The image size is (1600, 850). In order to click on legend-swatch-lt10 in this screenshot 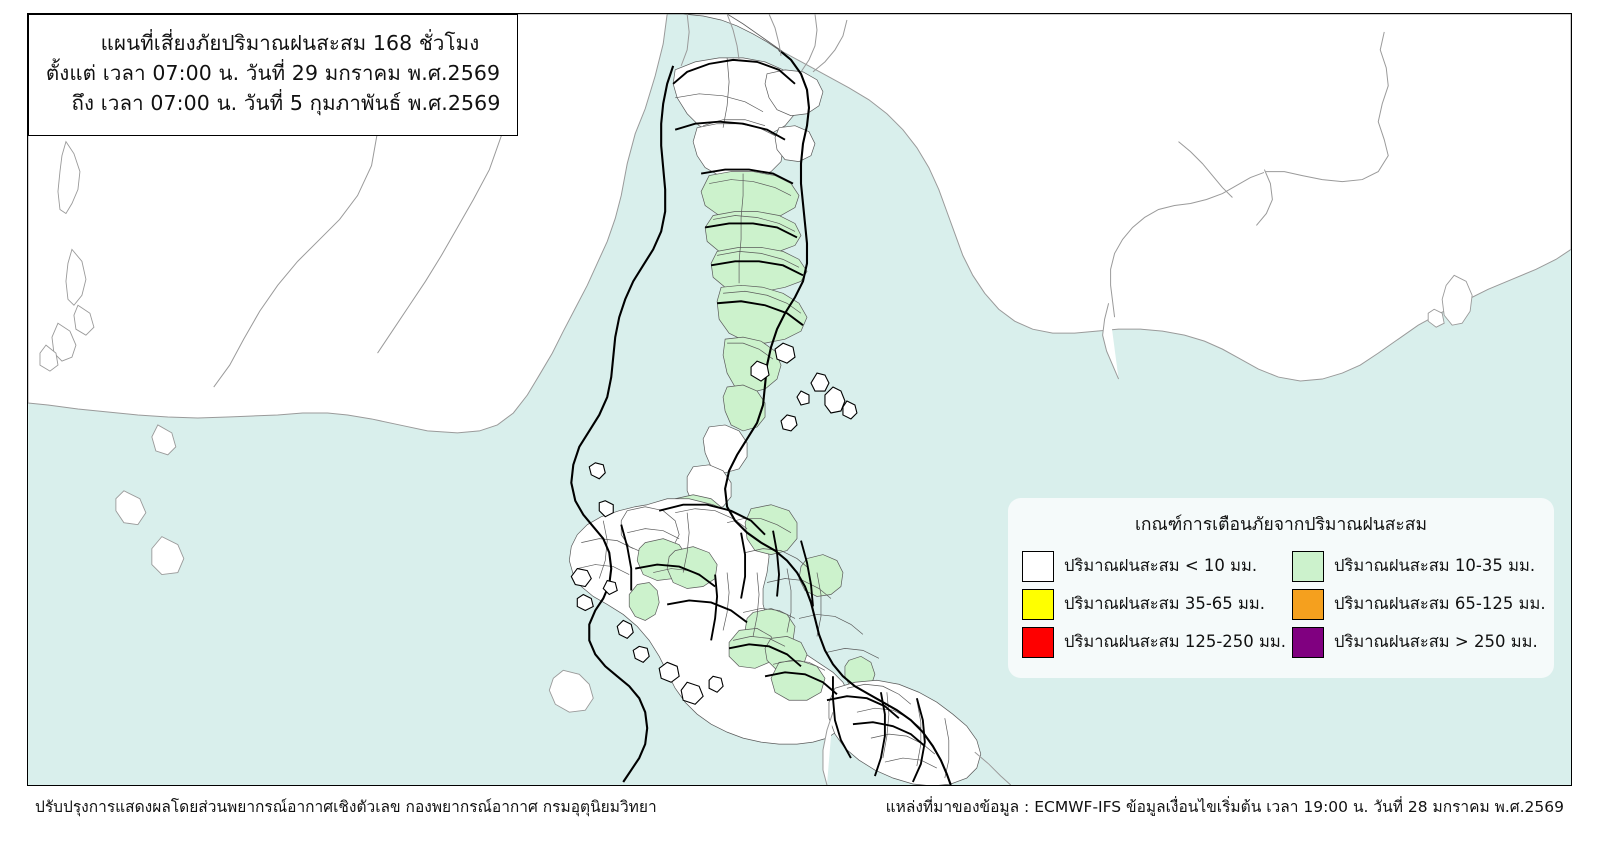, I will do `click(1038, 566)`.